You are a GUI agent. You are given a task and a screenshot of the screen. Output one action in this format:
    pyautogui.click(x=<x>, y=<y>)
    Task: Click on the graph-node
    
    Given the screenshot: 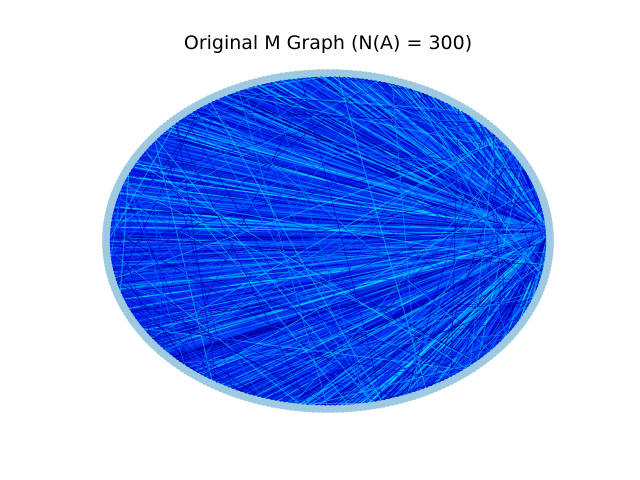 What is the action you would take?
    pyautogui.click(x=549, y=244)
    